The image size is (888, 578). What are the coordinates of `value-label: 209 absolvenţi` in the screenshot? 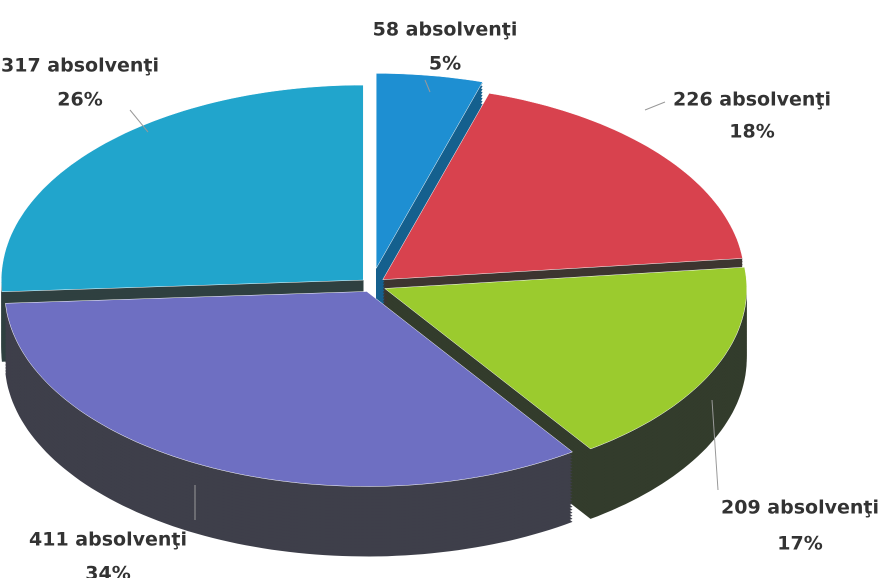 It's located at (800, 508).